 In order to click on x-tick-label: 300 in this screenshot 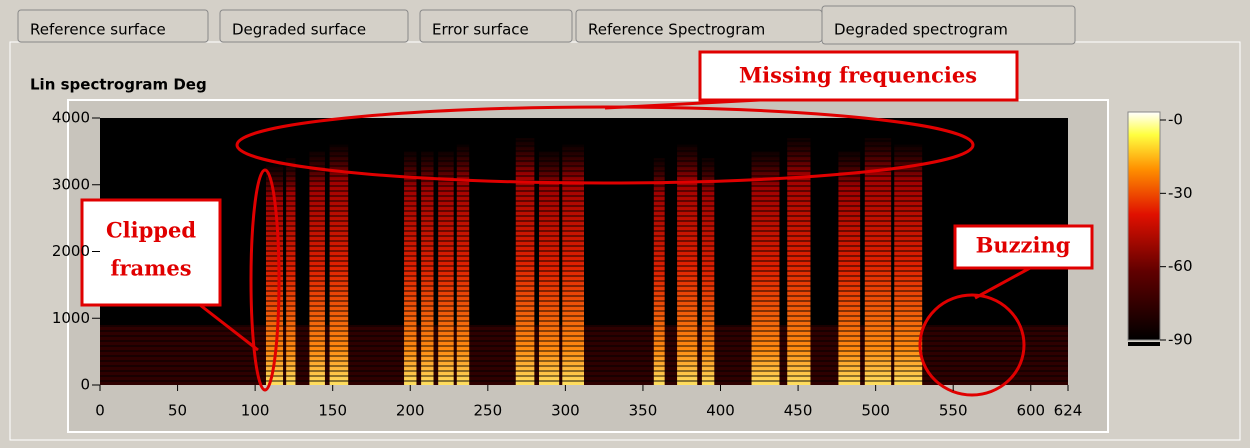, I will do `click(565, 411)`.